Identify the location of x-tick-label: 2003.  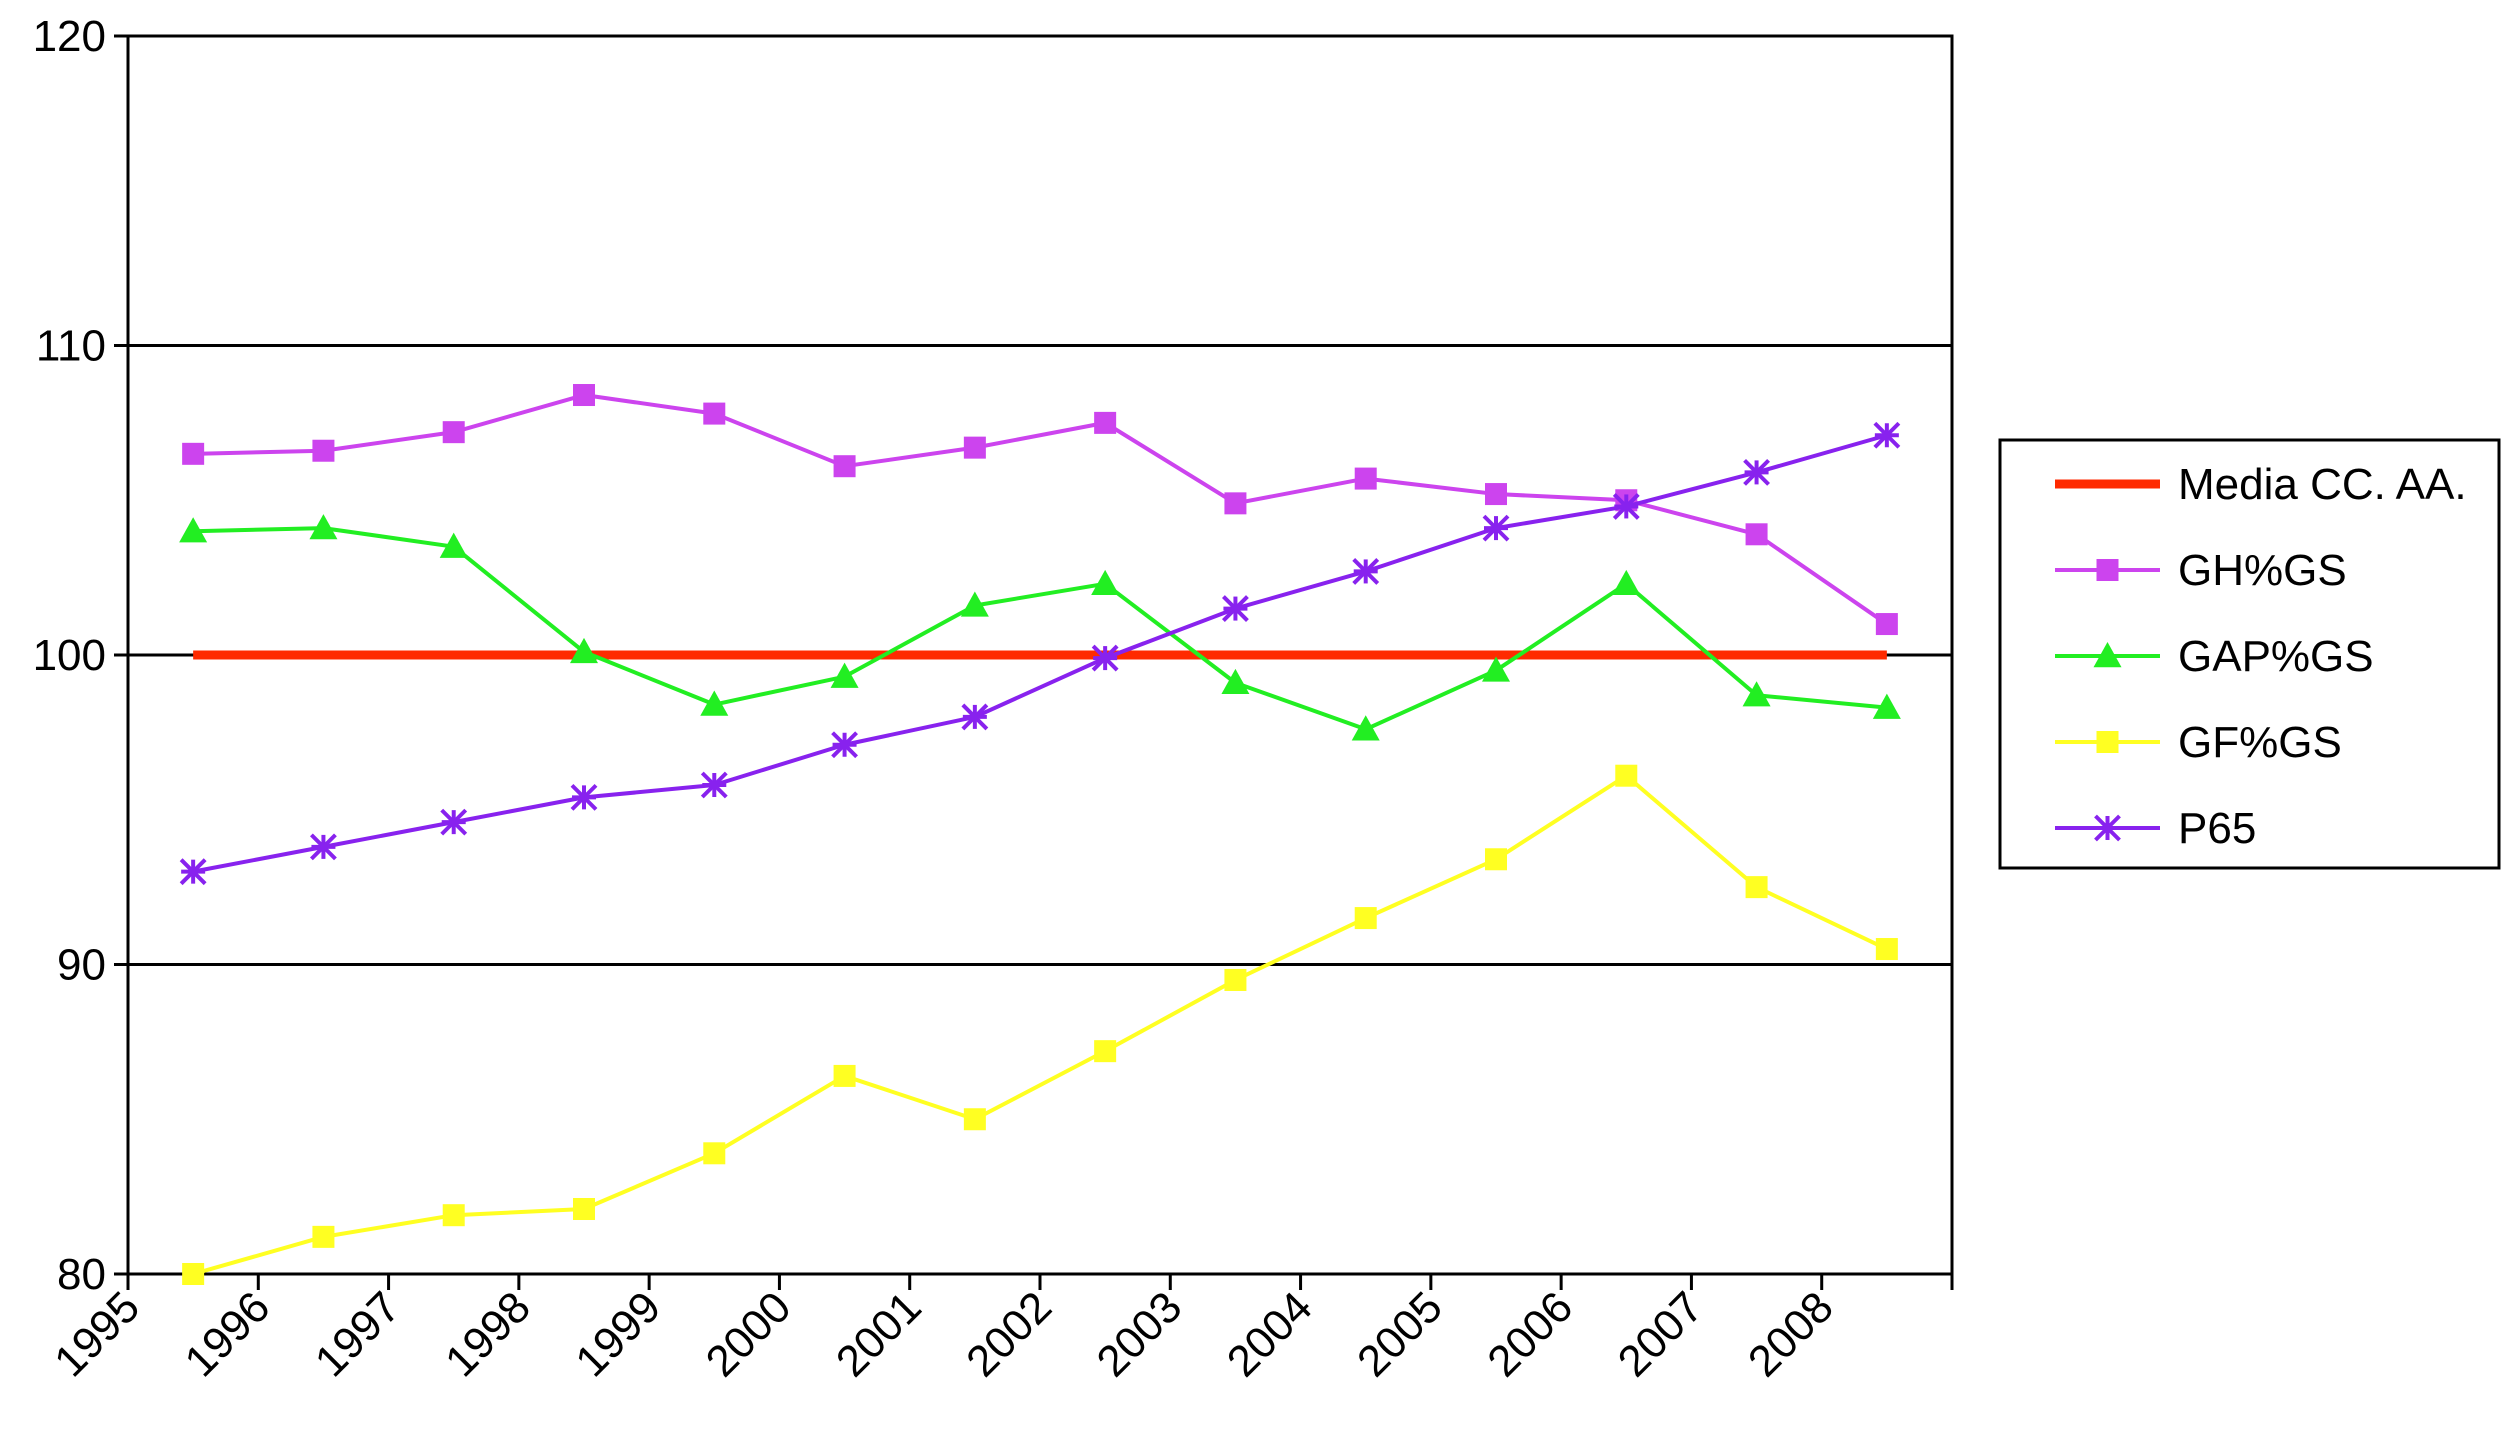
(1139, 1334).